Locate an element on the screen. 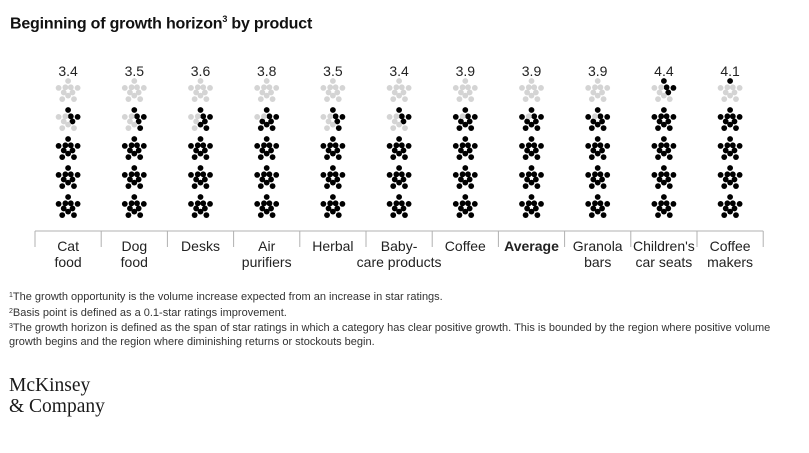 The width and height of the screenshot is (809, 453). category-label-line2: makers is located at coordinates (730, 262).